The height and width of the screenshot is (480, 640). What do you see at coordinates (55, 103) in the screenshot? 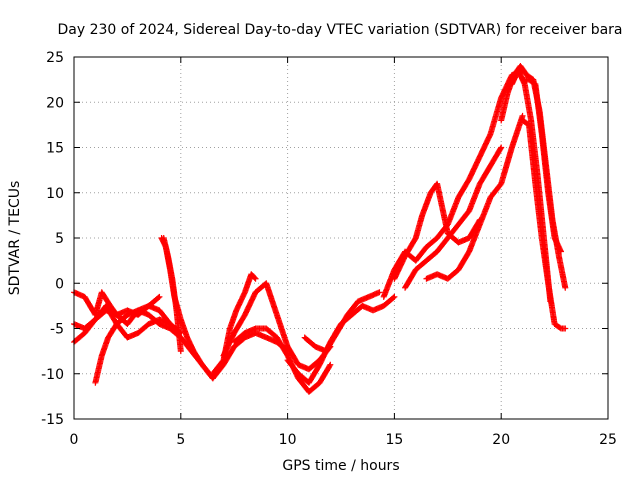
I see `y-tick-label: 20` at bounding box center [55, 103].